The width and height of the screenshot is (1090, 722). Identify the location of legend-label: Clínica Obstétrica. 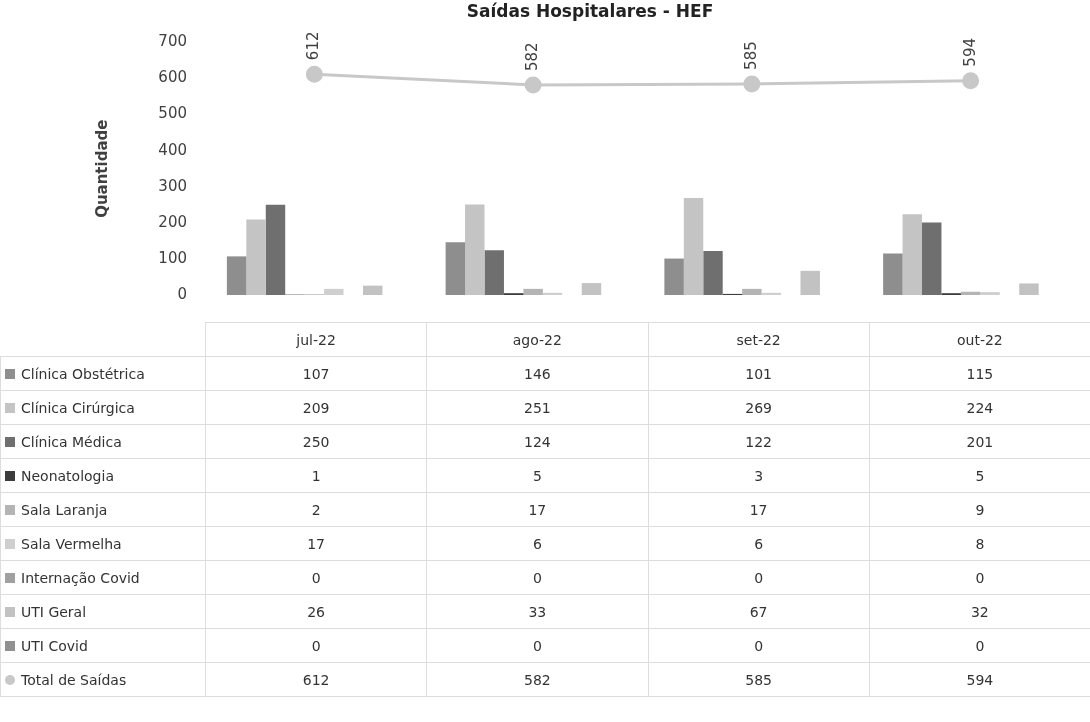
(103, 373).